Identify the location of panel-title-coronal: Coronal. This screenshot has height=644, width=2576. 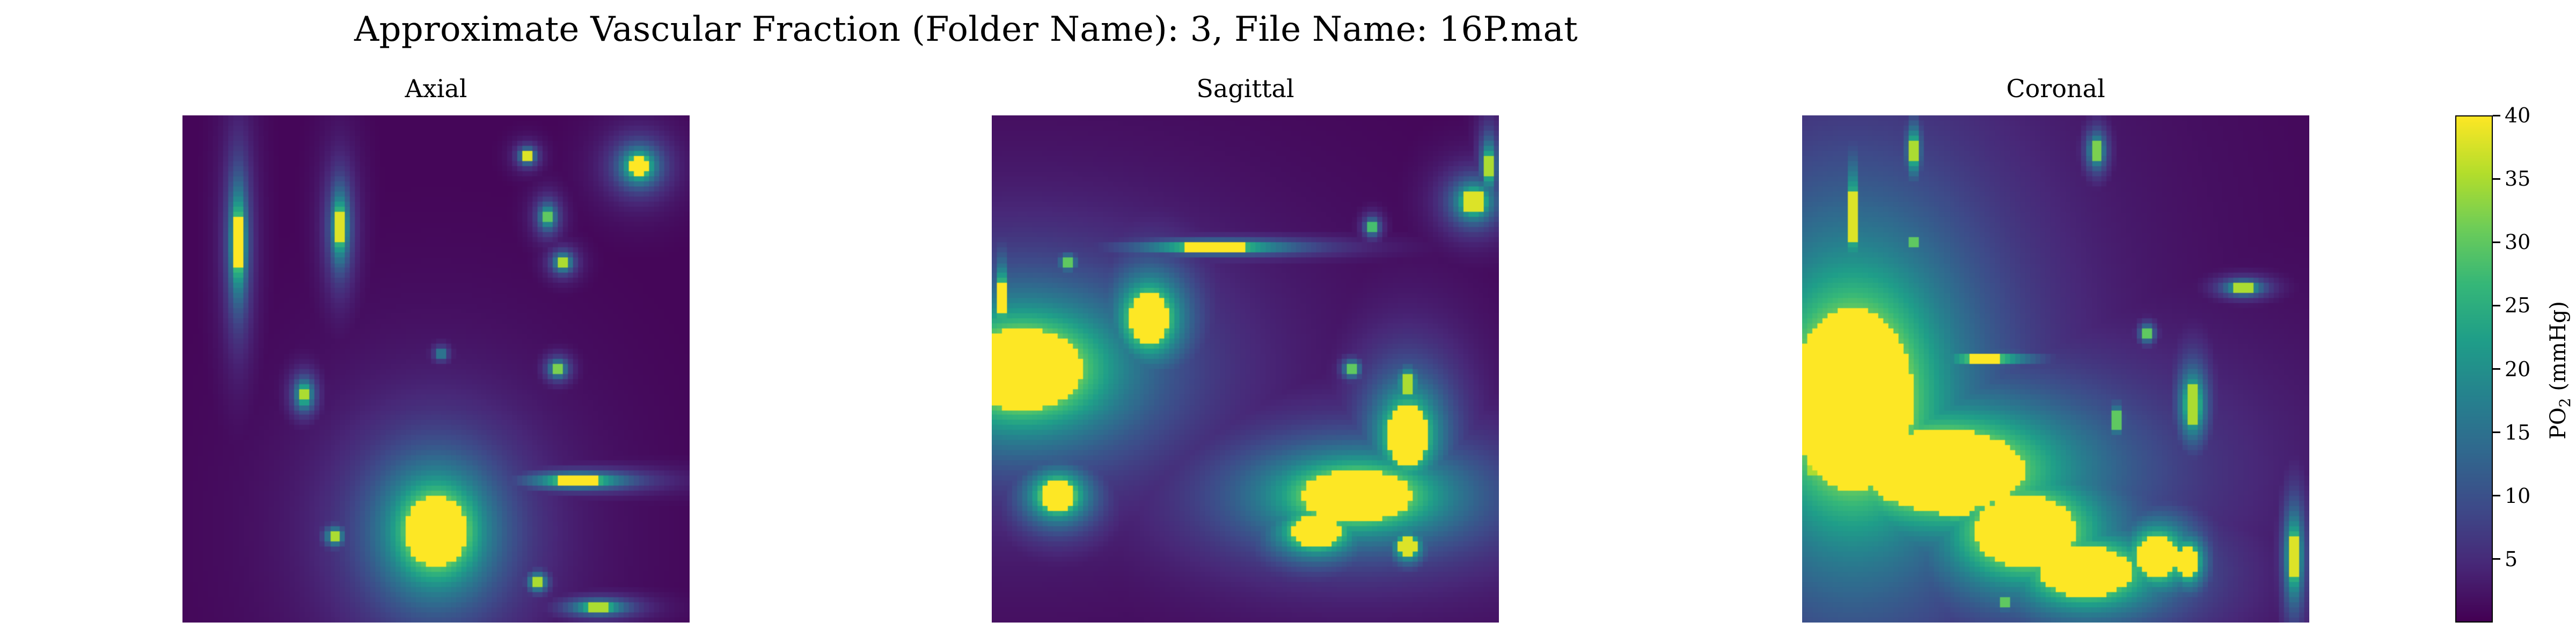
(2055, 88).